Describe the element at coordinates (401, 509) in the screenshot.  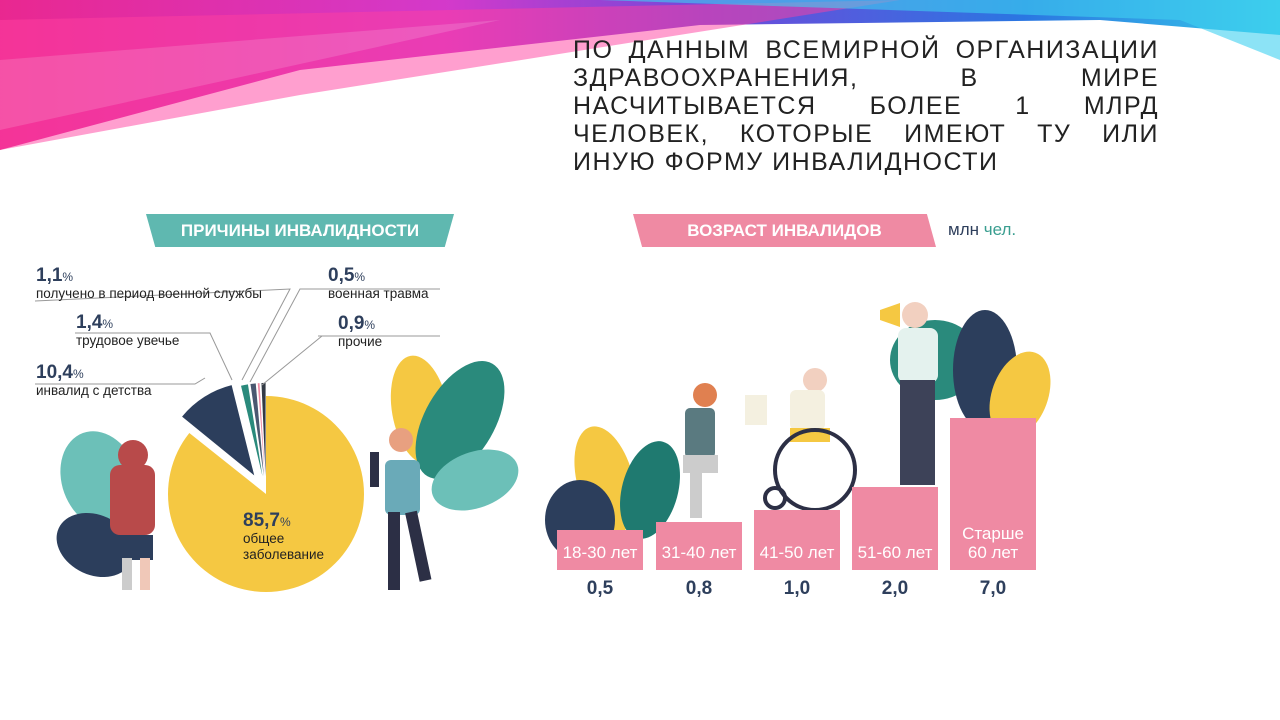
I see `person-walking-illustration` at that location.